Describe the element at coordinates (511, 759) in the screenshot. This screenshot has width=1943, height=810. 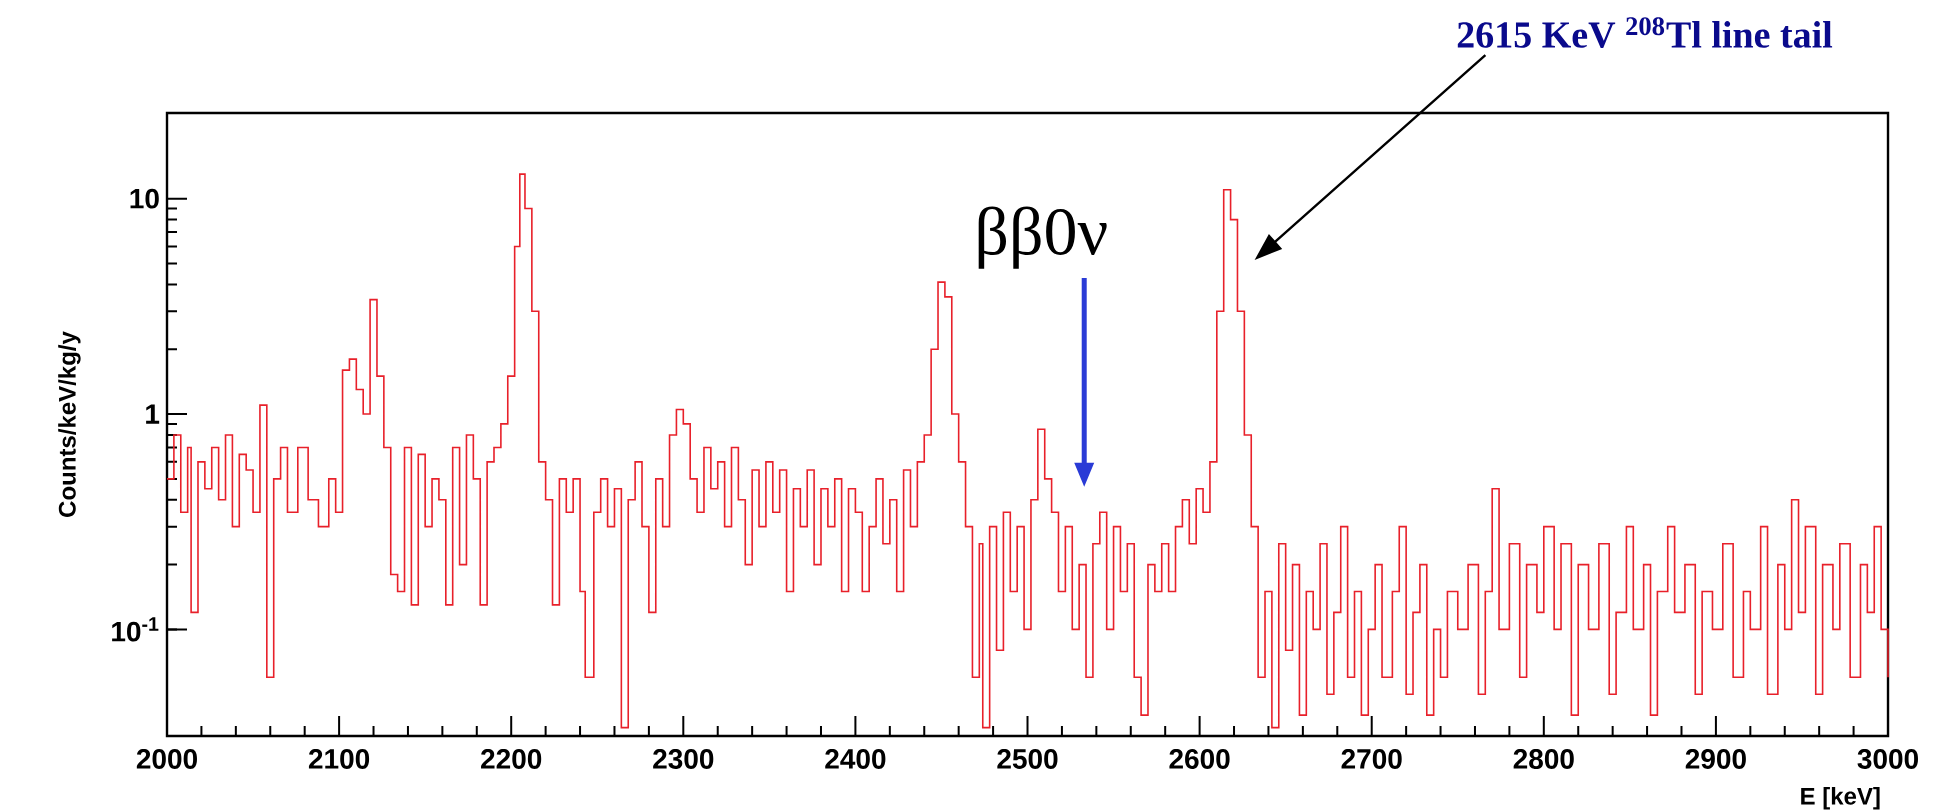
I see `x-tick-label: 2200` at that location.